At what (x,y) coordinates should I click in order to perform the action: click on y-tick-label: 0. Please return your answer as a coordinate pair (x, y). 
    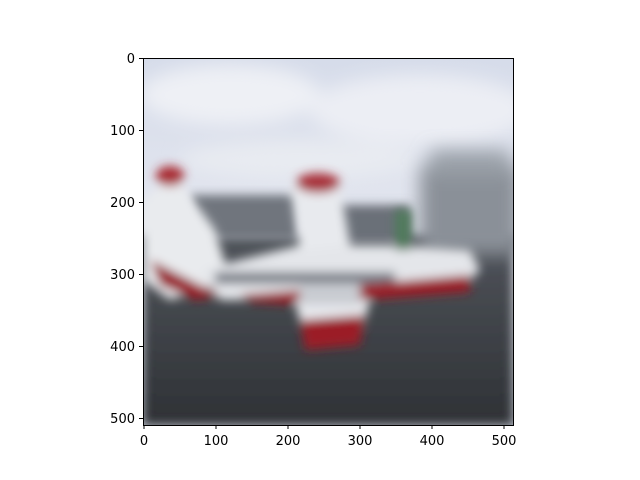
    Looking at the image, I should click on (131, 59).